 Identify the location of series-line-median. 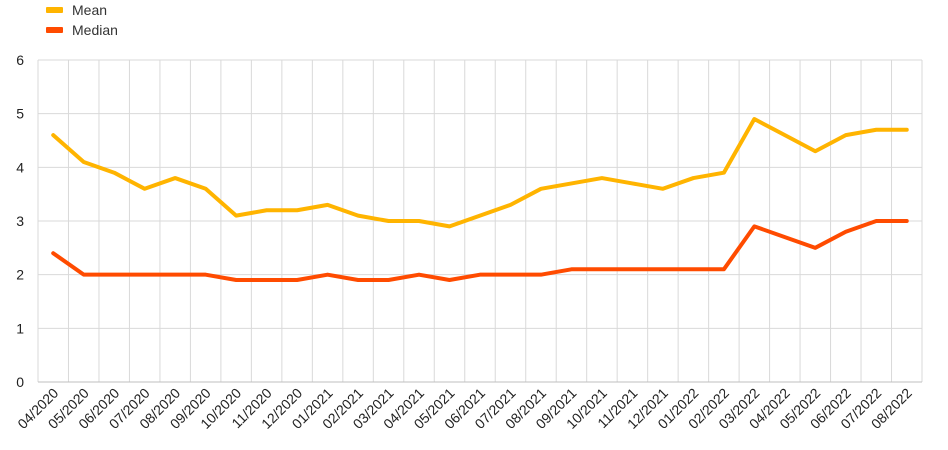
(480, 251).